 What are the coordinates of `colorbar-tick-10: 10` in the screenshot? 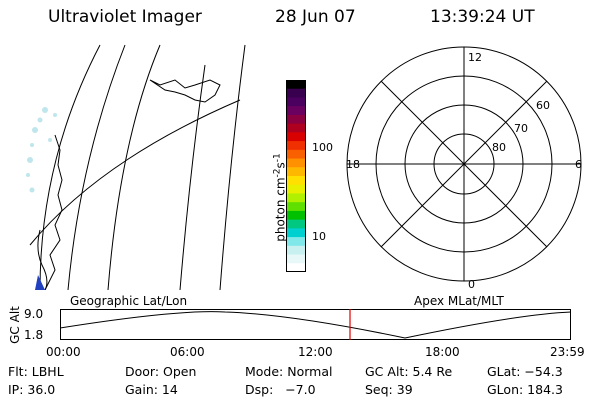 It's located at (319, 236).